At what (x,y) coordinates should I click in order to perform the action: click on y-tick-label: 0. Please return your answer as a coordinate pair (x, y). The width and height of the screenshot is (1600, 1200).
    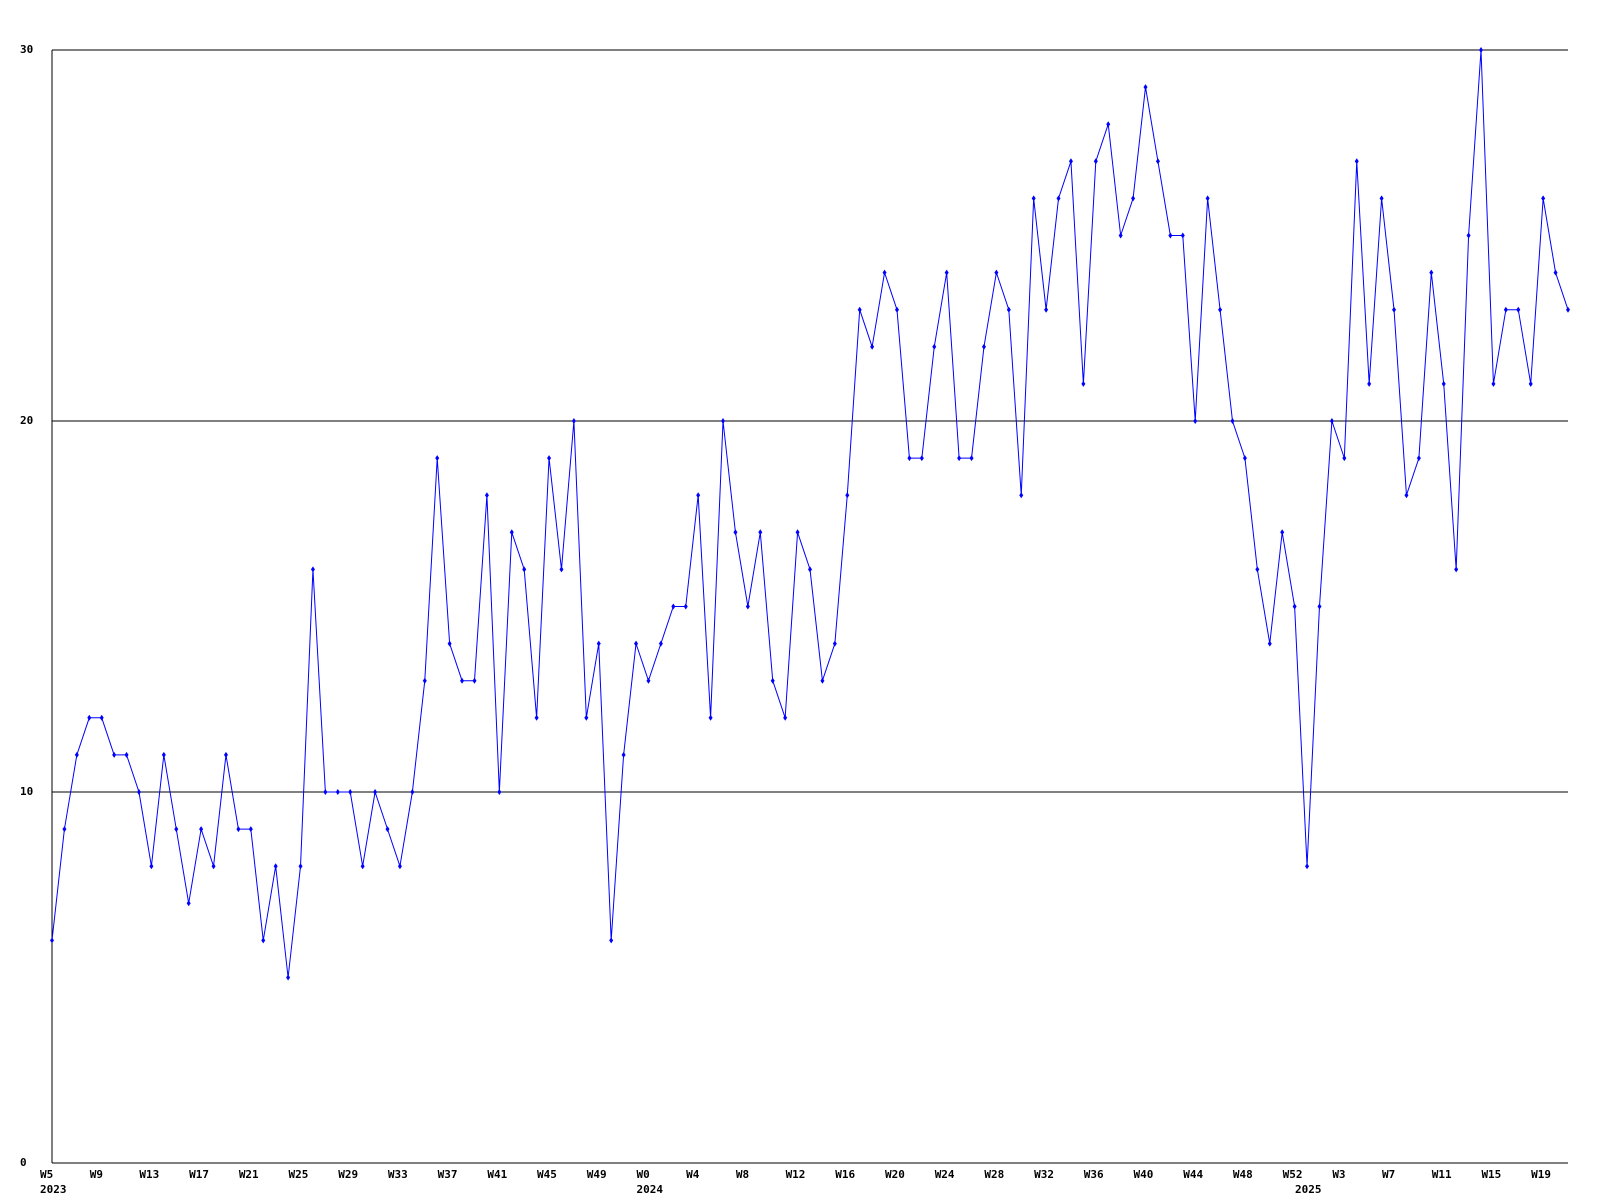
    Looking at the image, I should click on (23, 1162).